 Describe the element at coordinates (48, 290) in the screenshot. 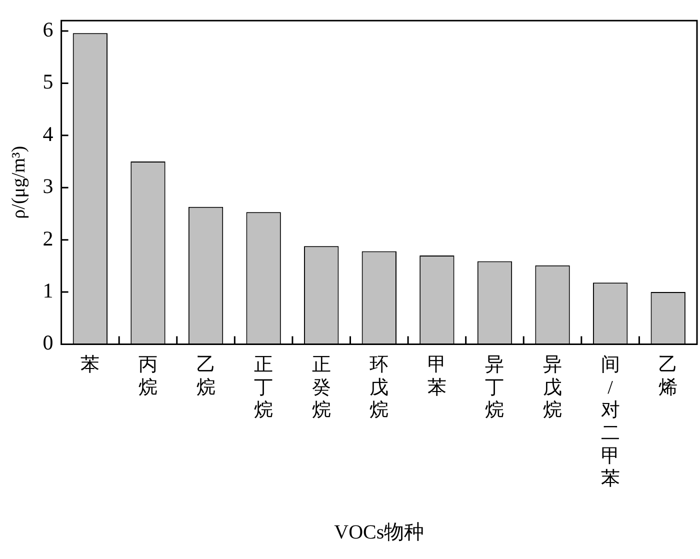

I see `y-tick-label: 1` at that location.